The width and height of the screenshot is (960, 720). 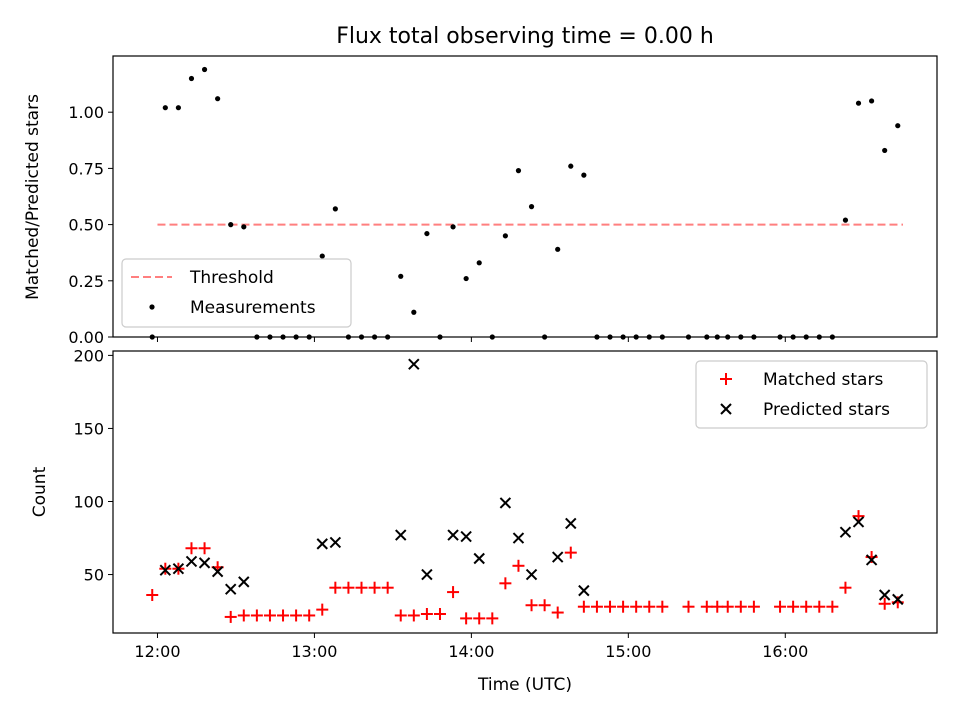 What do you see at coordinates (314, 651) in the screenshot?
I see `x-tick-label: 13:00` at bounding box center [314, 651].